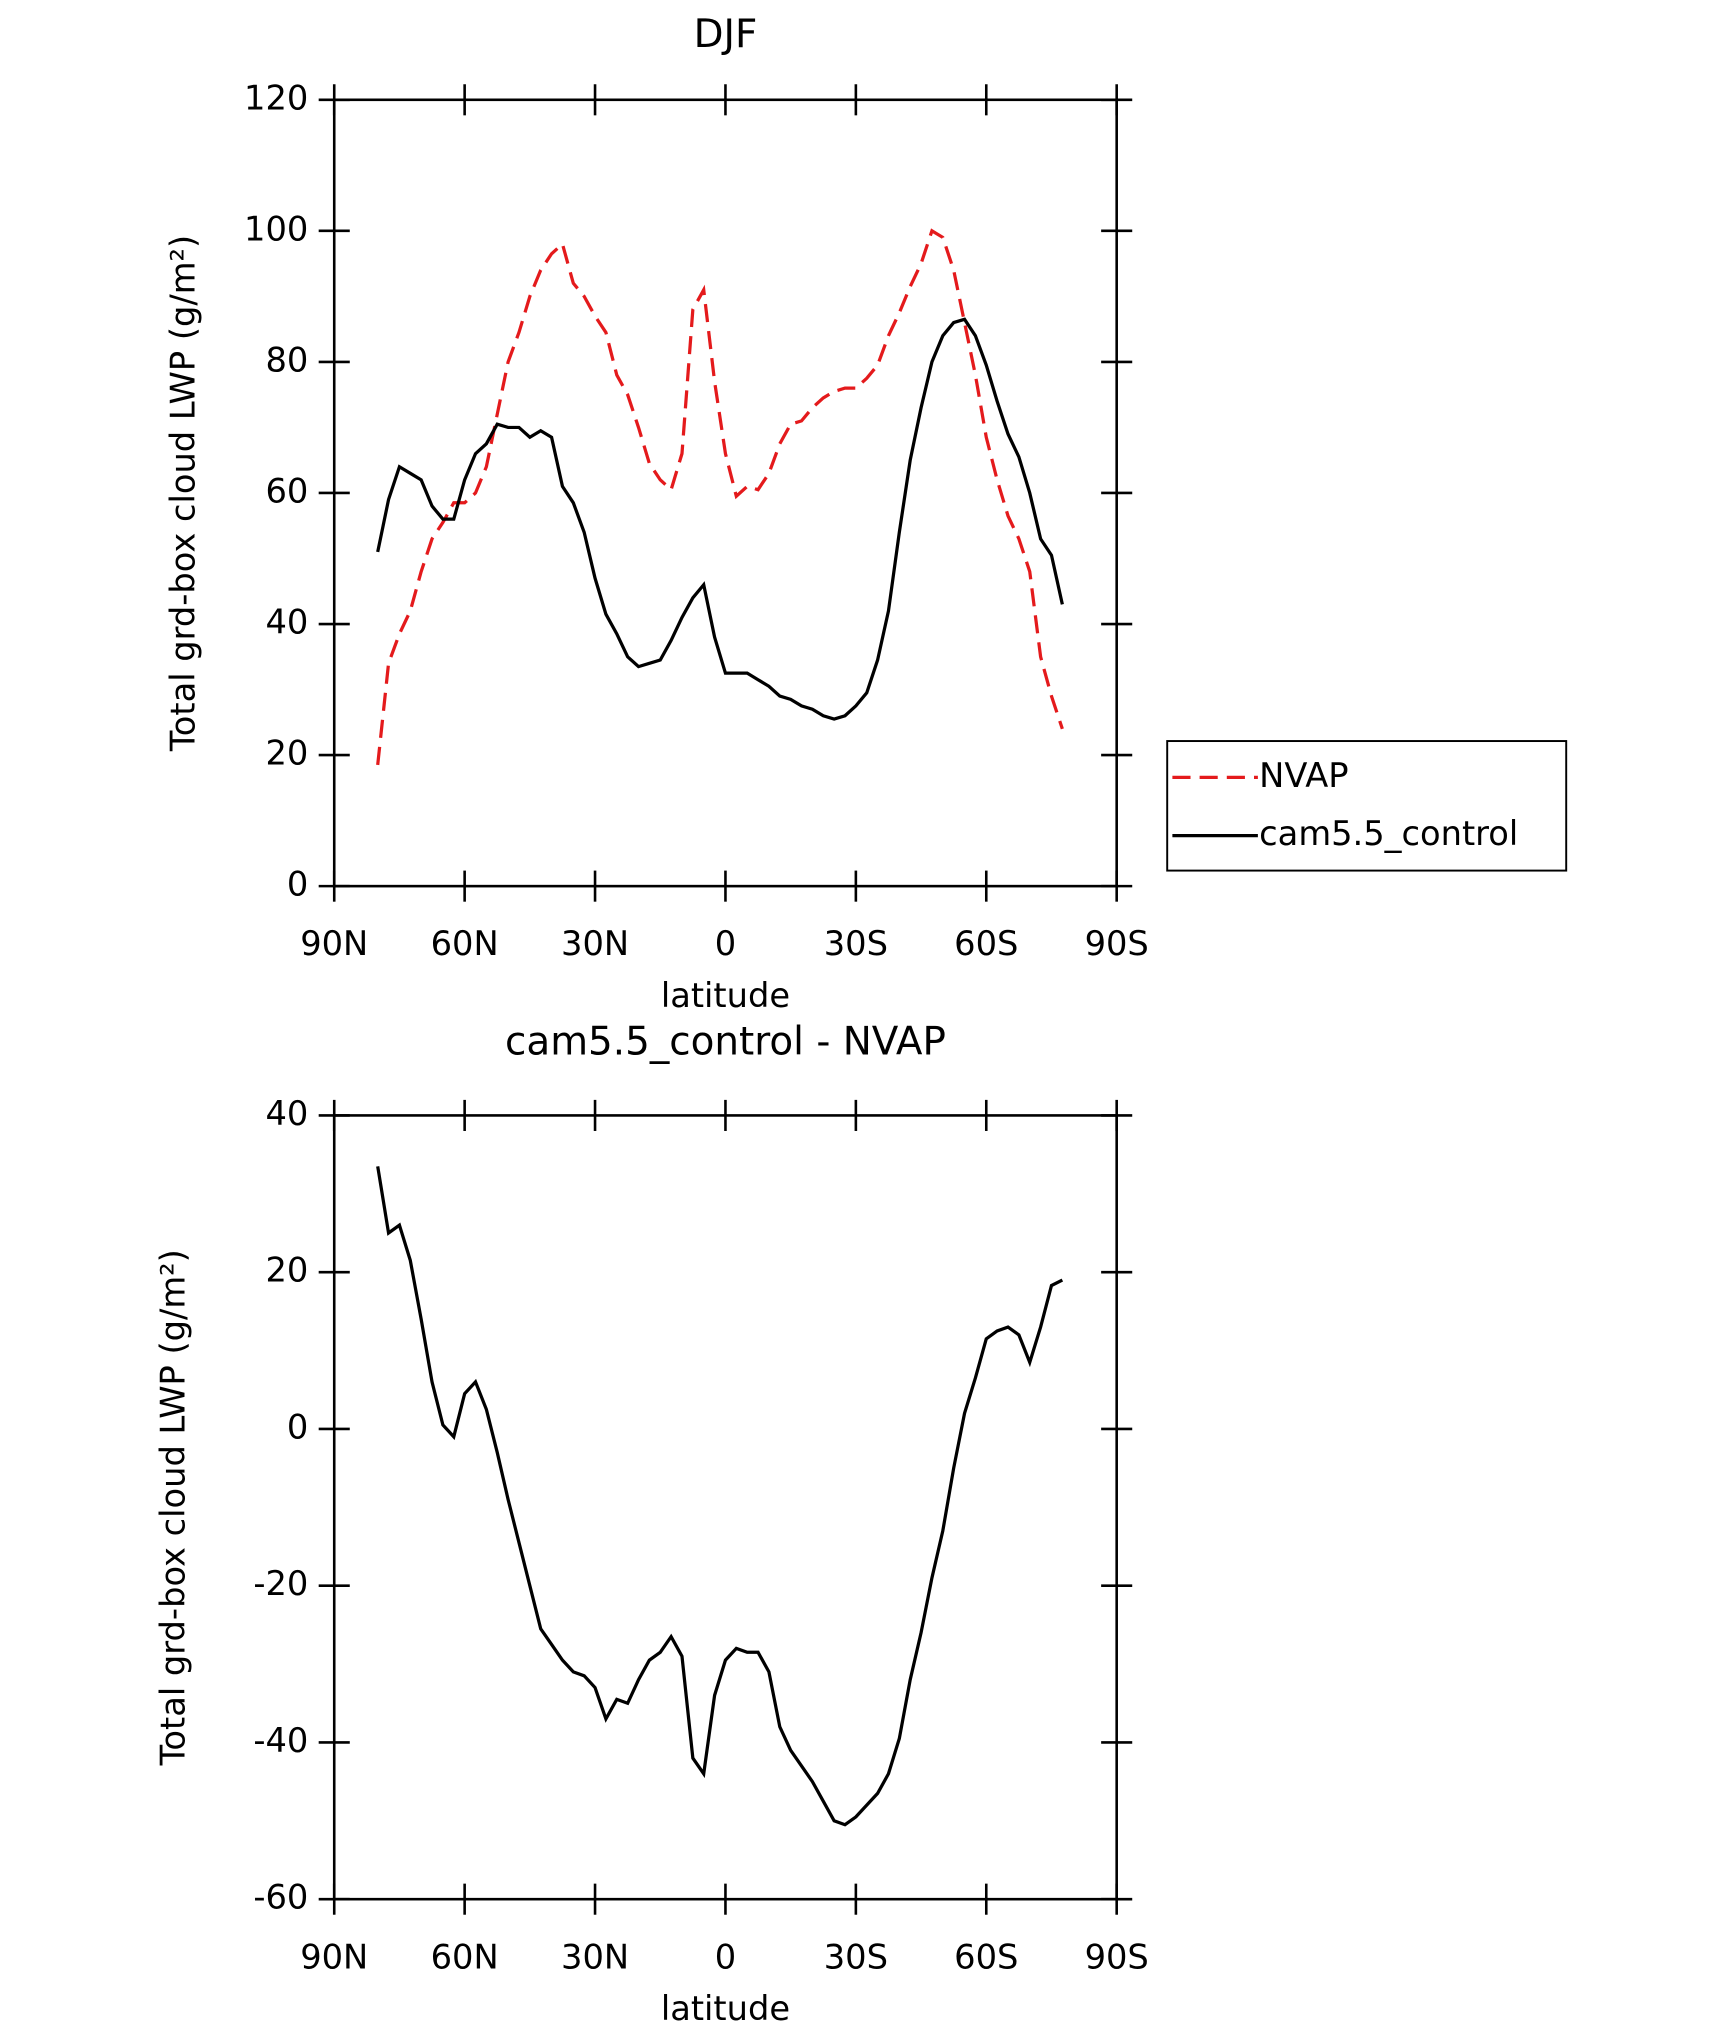 The width and height of the screenshot is (1710, 2021). What do you see at coordinates (726, 34) in the screenshot?
I see `chart-title: DJF` at bounding box center [726, 34].